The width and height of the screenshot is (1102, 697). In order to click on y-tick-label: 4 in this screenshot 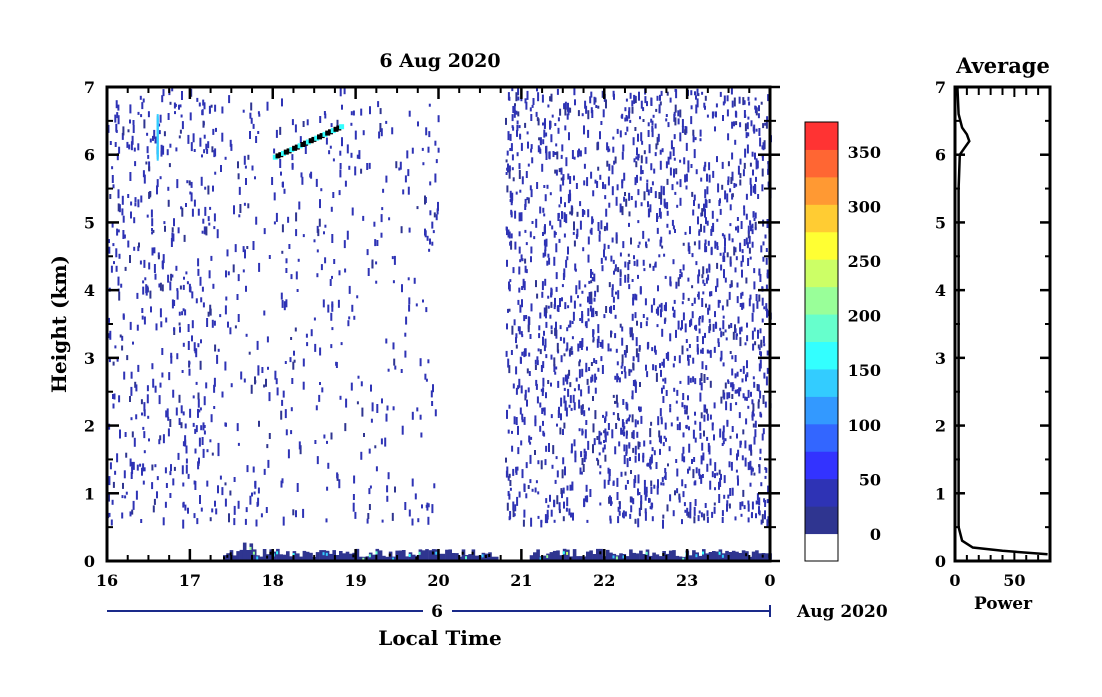, I will do `click(89, 290)`.